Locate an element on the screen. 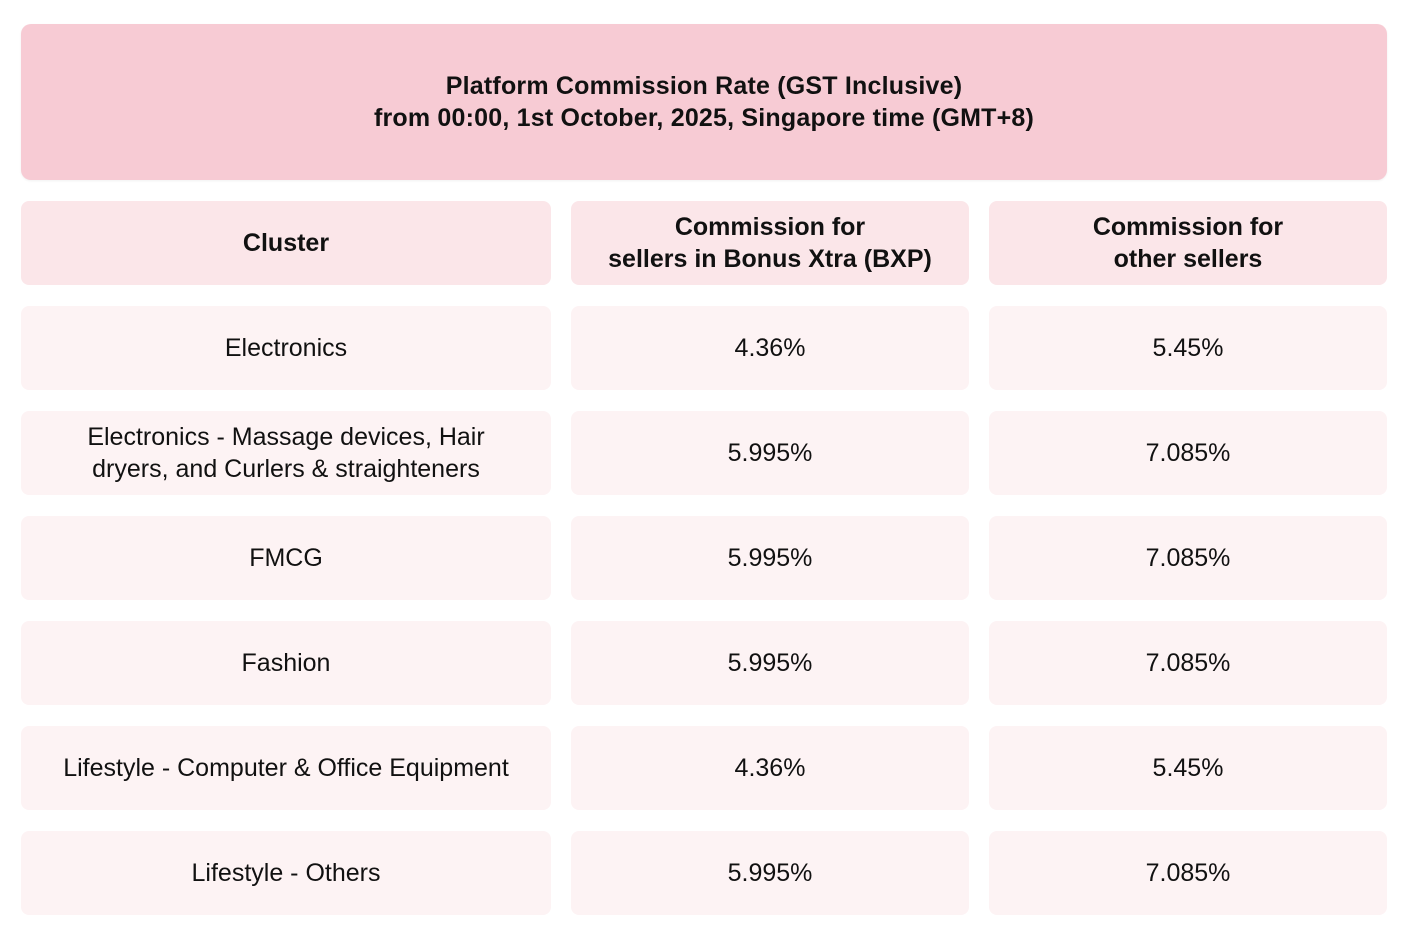 This screenshot has width=1412, height=942. table-row-cluster: Fashion is located at coordinates (286, 663).